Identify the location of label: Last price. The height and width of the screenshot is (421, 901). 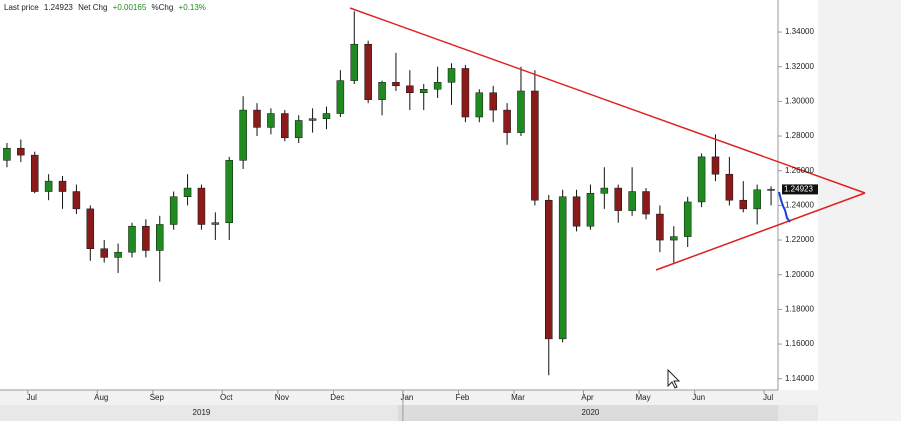
(21, 7).